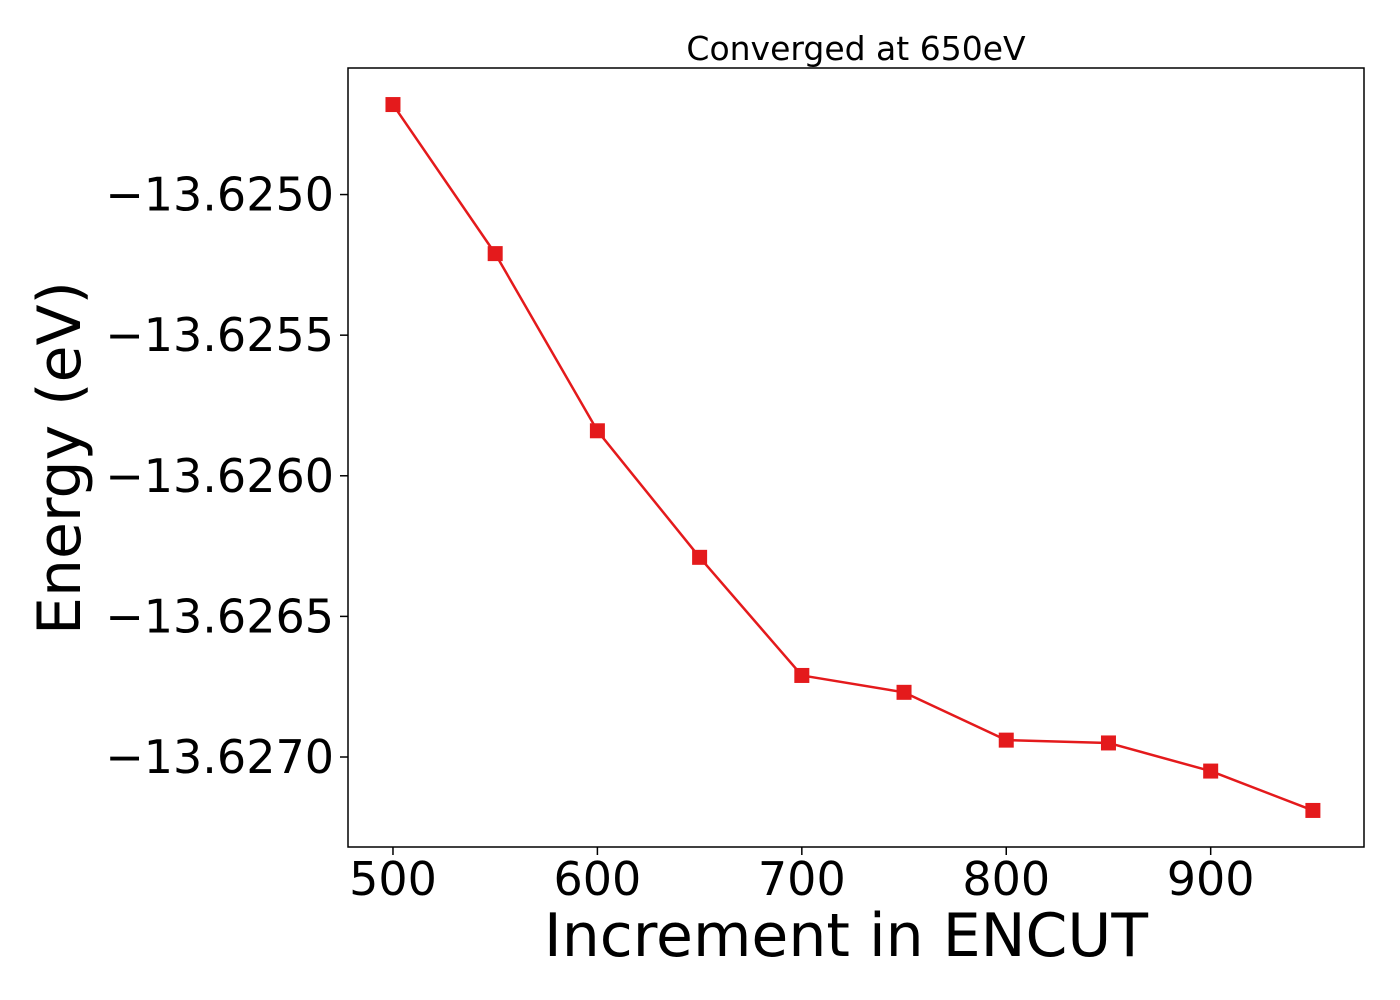 This screenshot has height=1000, width=1400. Describe the element at coordinates (219, 335) in the screenshot. I see `y-tick-label: −13.6255` at that location.